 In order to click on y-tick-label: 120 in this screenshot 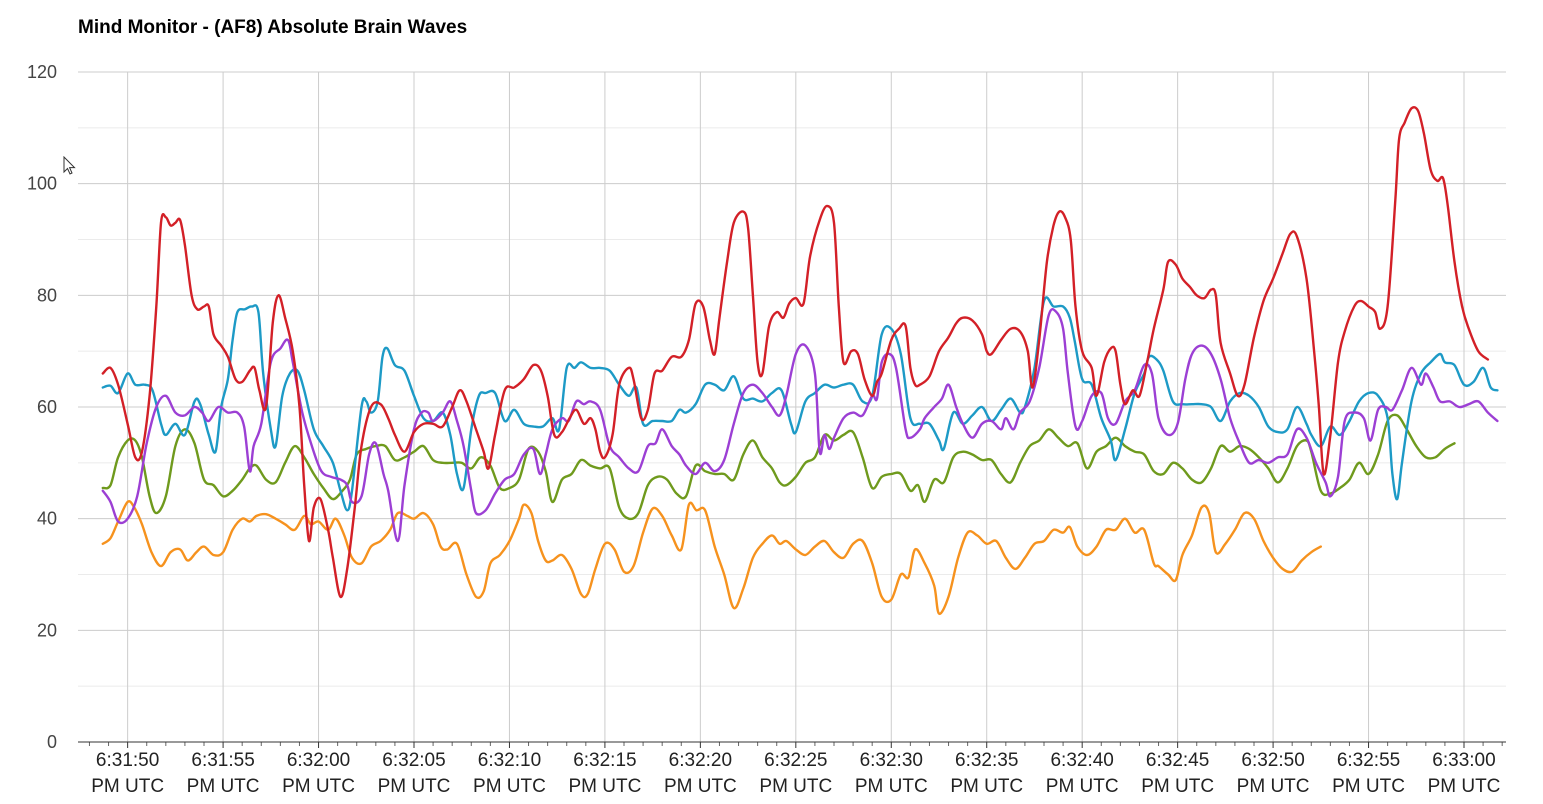, I will do `click(42, 72)`.